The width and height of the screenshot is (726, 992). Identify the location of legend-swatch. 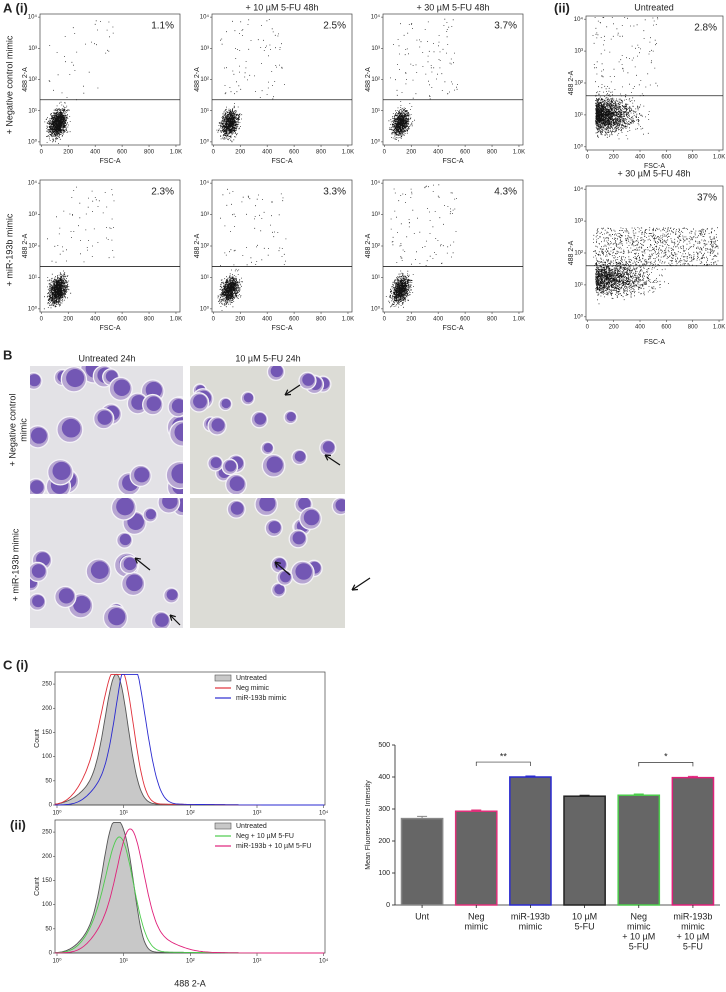
(223, 826).